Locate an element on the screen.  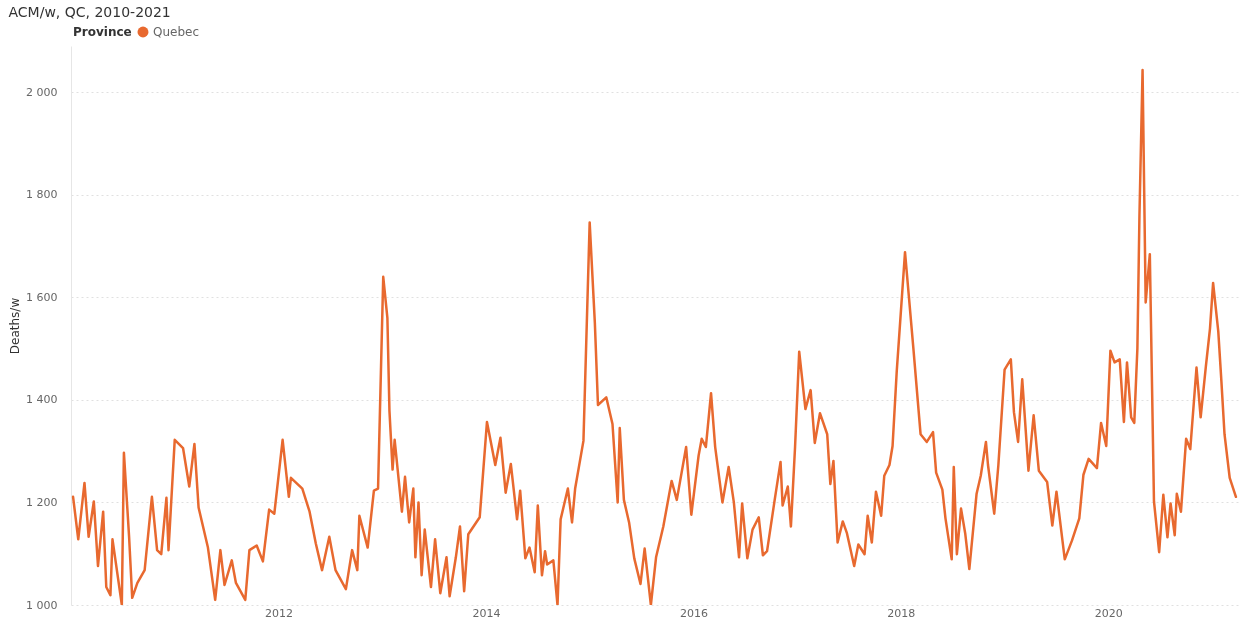
y-tick-label: 1 600 is located at coordinates (42, 297).